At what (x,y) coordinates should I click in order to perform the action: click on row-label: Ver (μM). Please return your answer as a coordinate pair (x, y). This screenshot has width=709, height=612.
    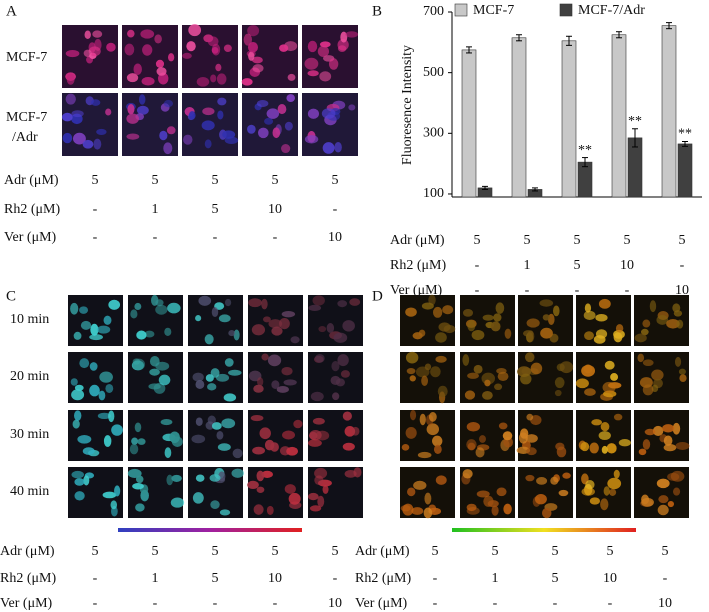
    Looking at the image, I should click on (30, 237).